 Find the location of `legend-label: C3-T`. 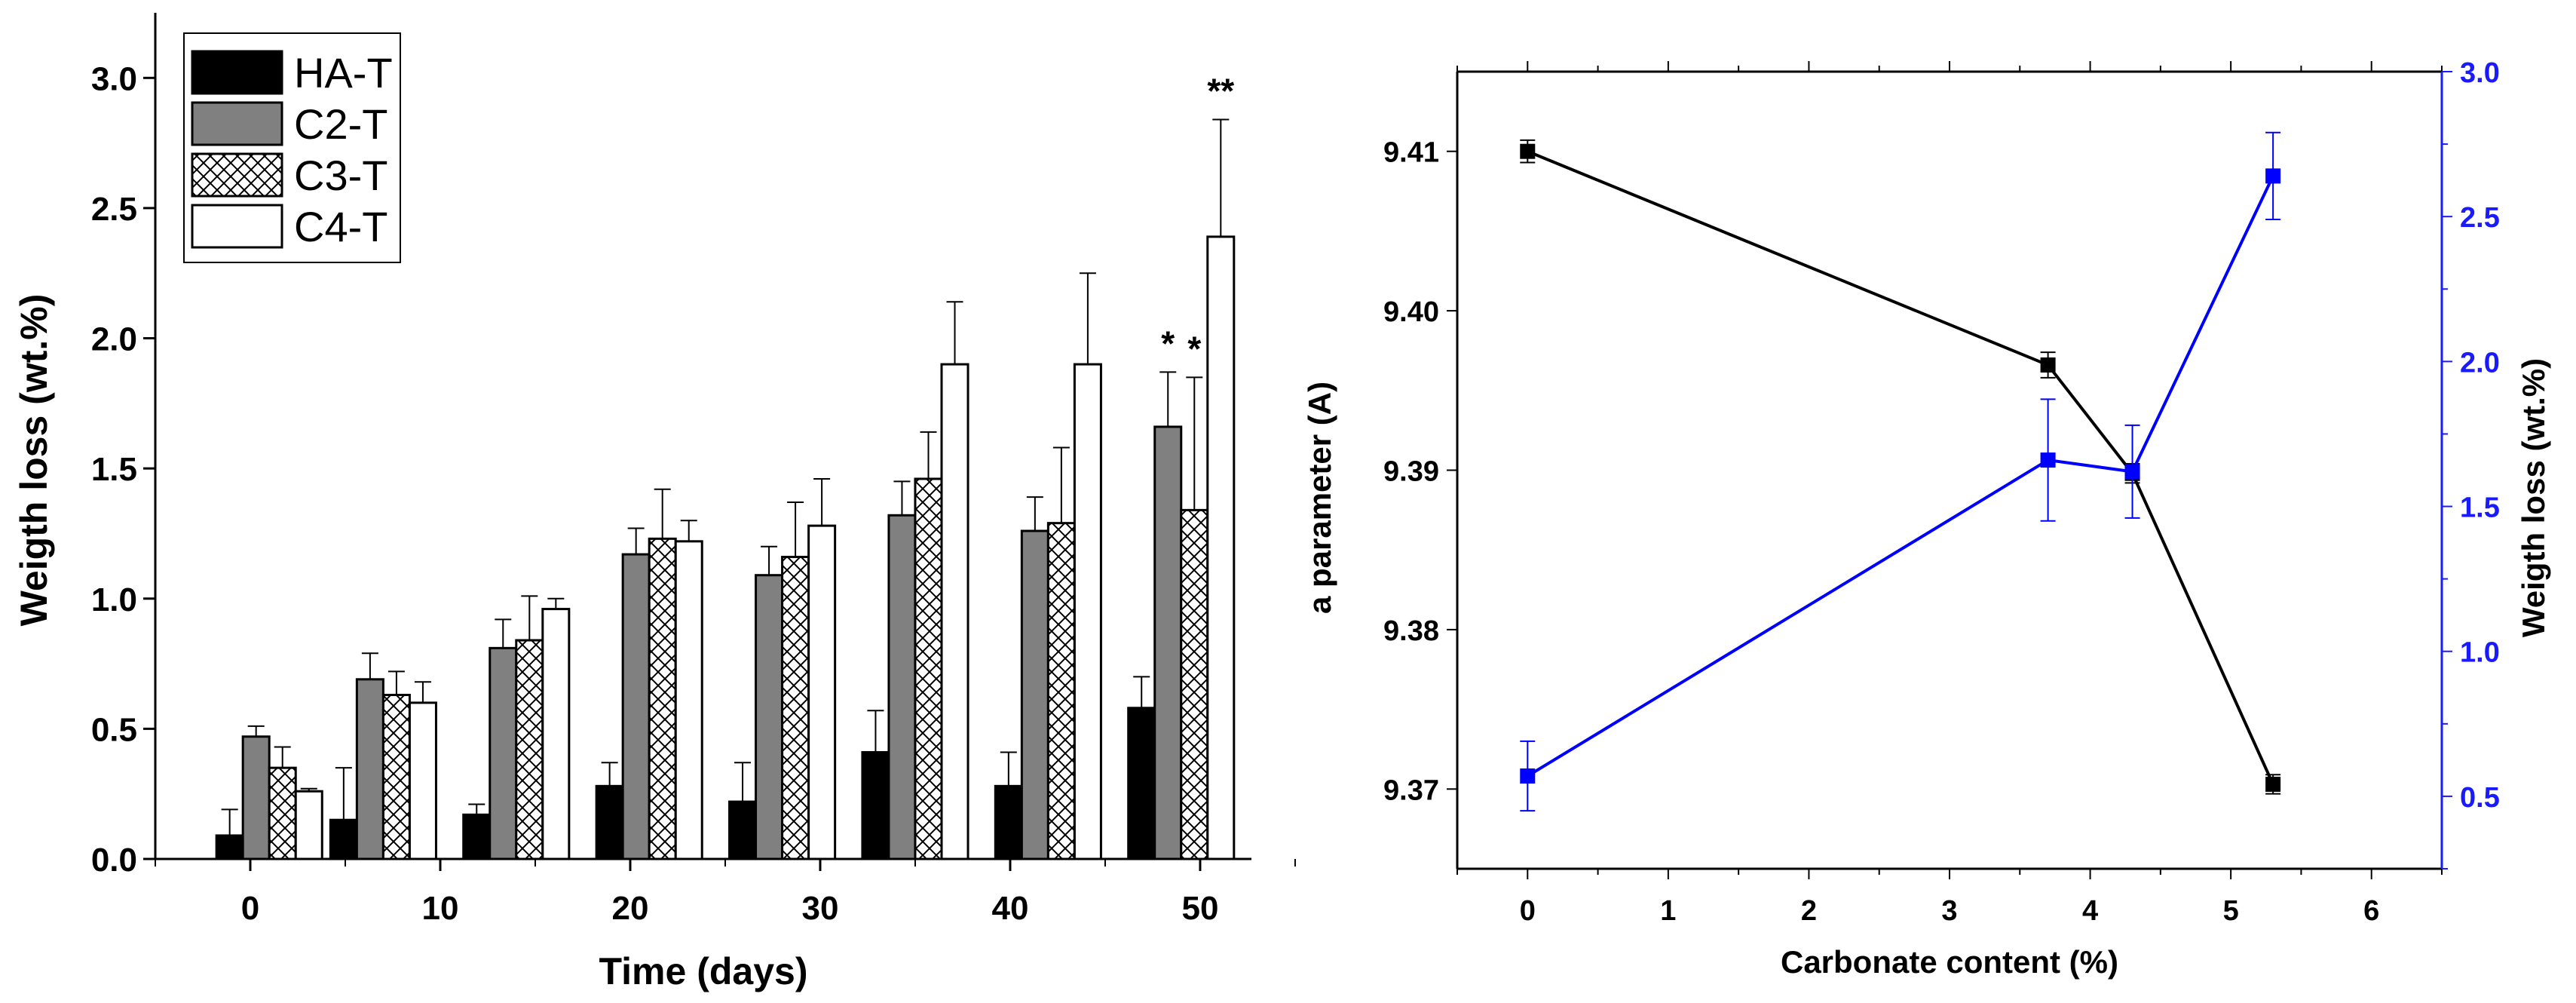

legend-label: C3-T is located at coordinates (340, 175).